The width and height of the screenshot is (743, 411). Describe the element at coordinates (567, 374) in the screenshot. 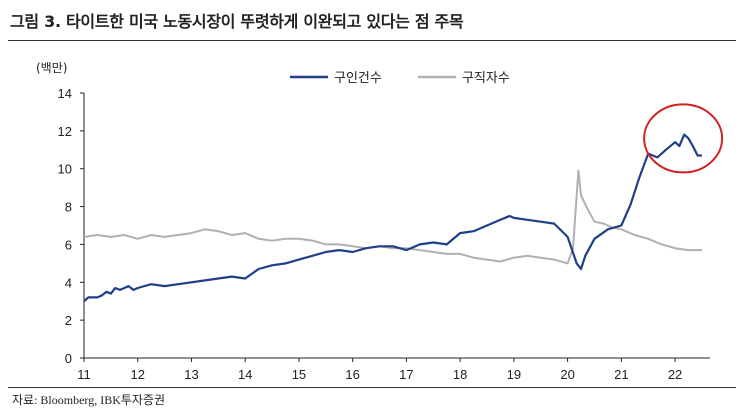

I see `x-tick-label: 20` at that location.